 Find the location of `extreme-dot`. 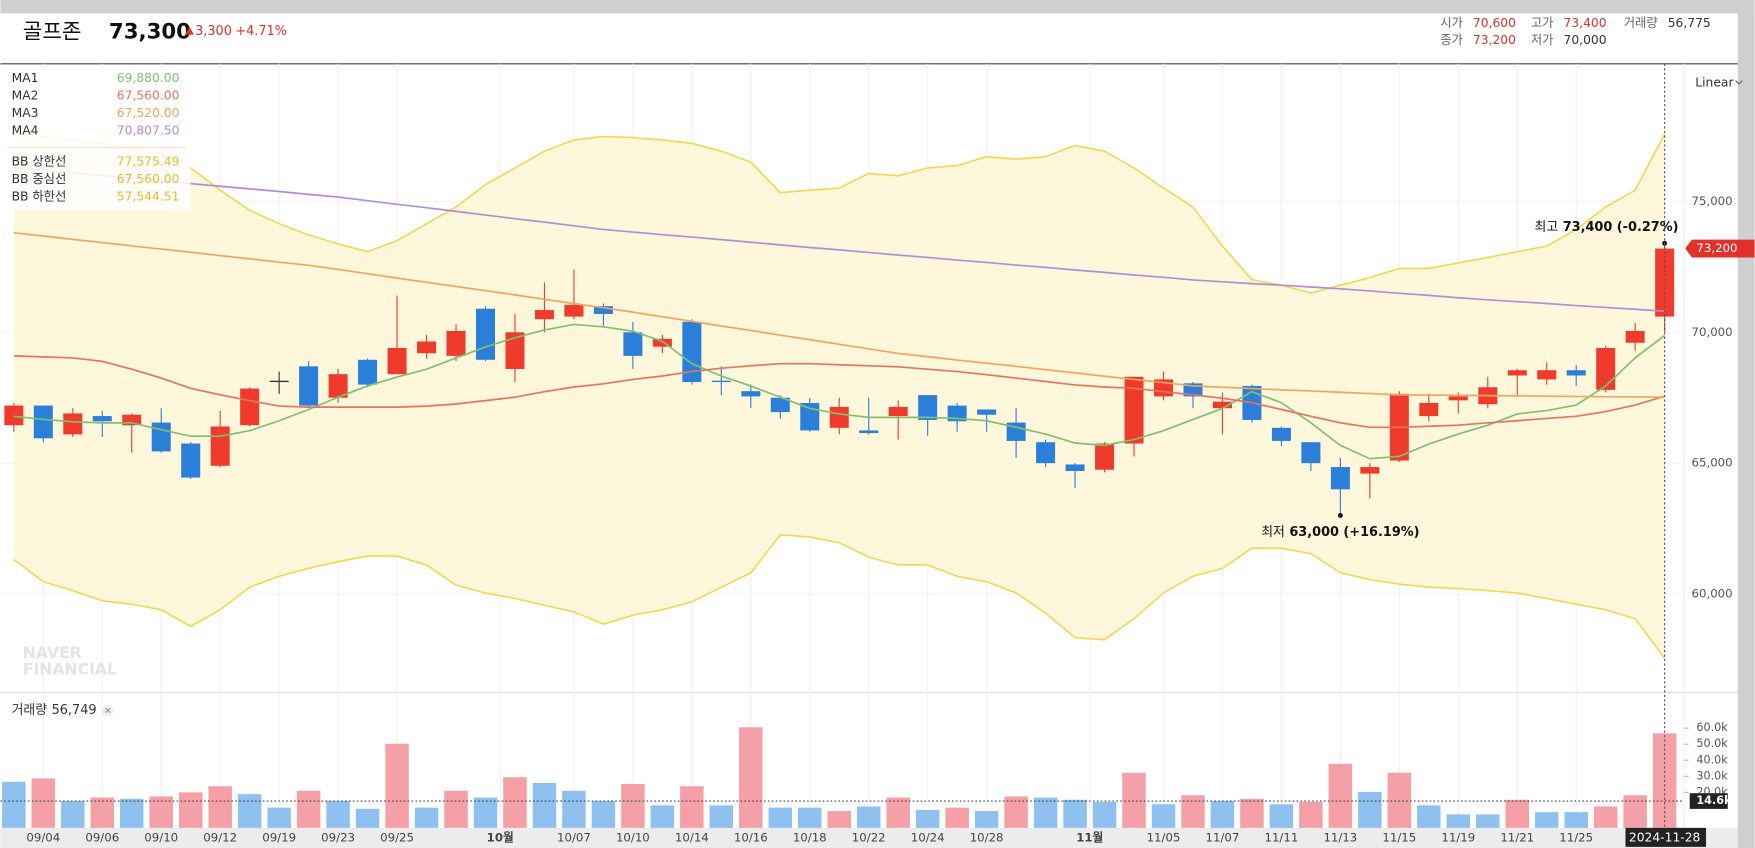

extreme-dot is located at coordinates (1340, 515).